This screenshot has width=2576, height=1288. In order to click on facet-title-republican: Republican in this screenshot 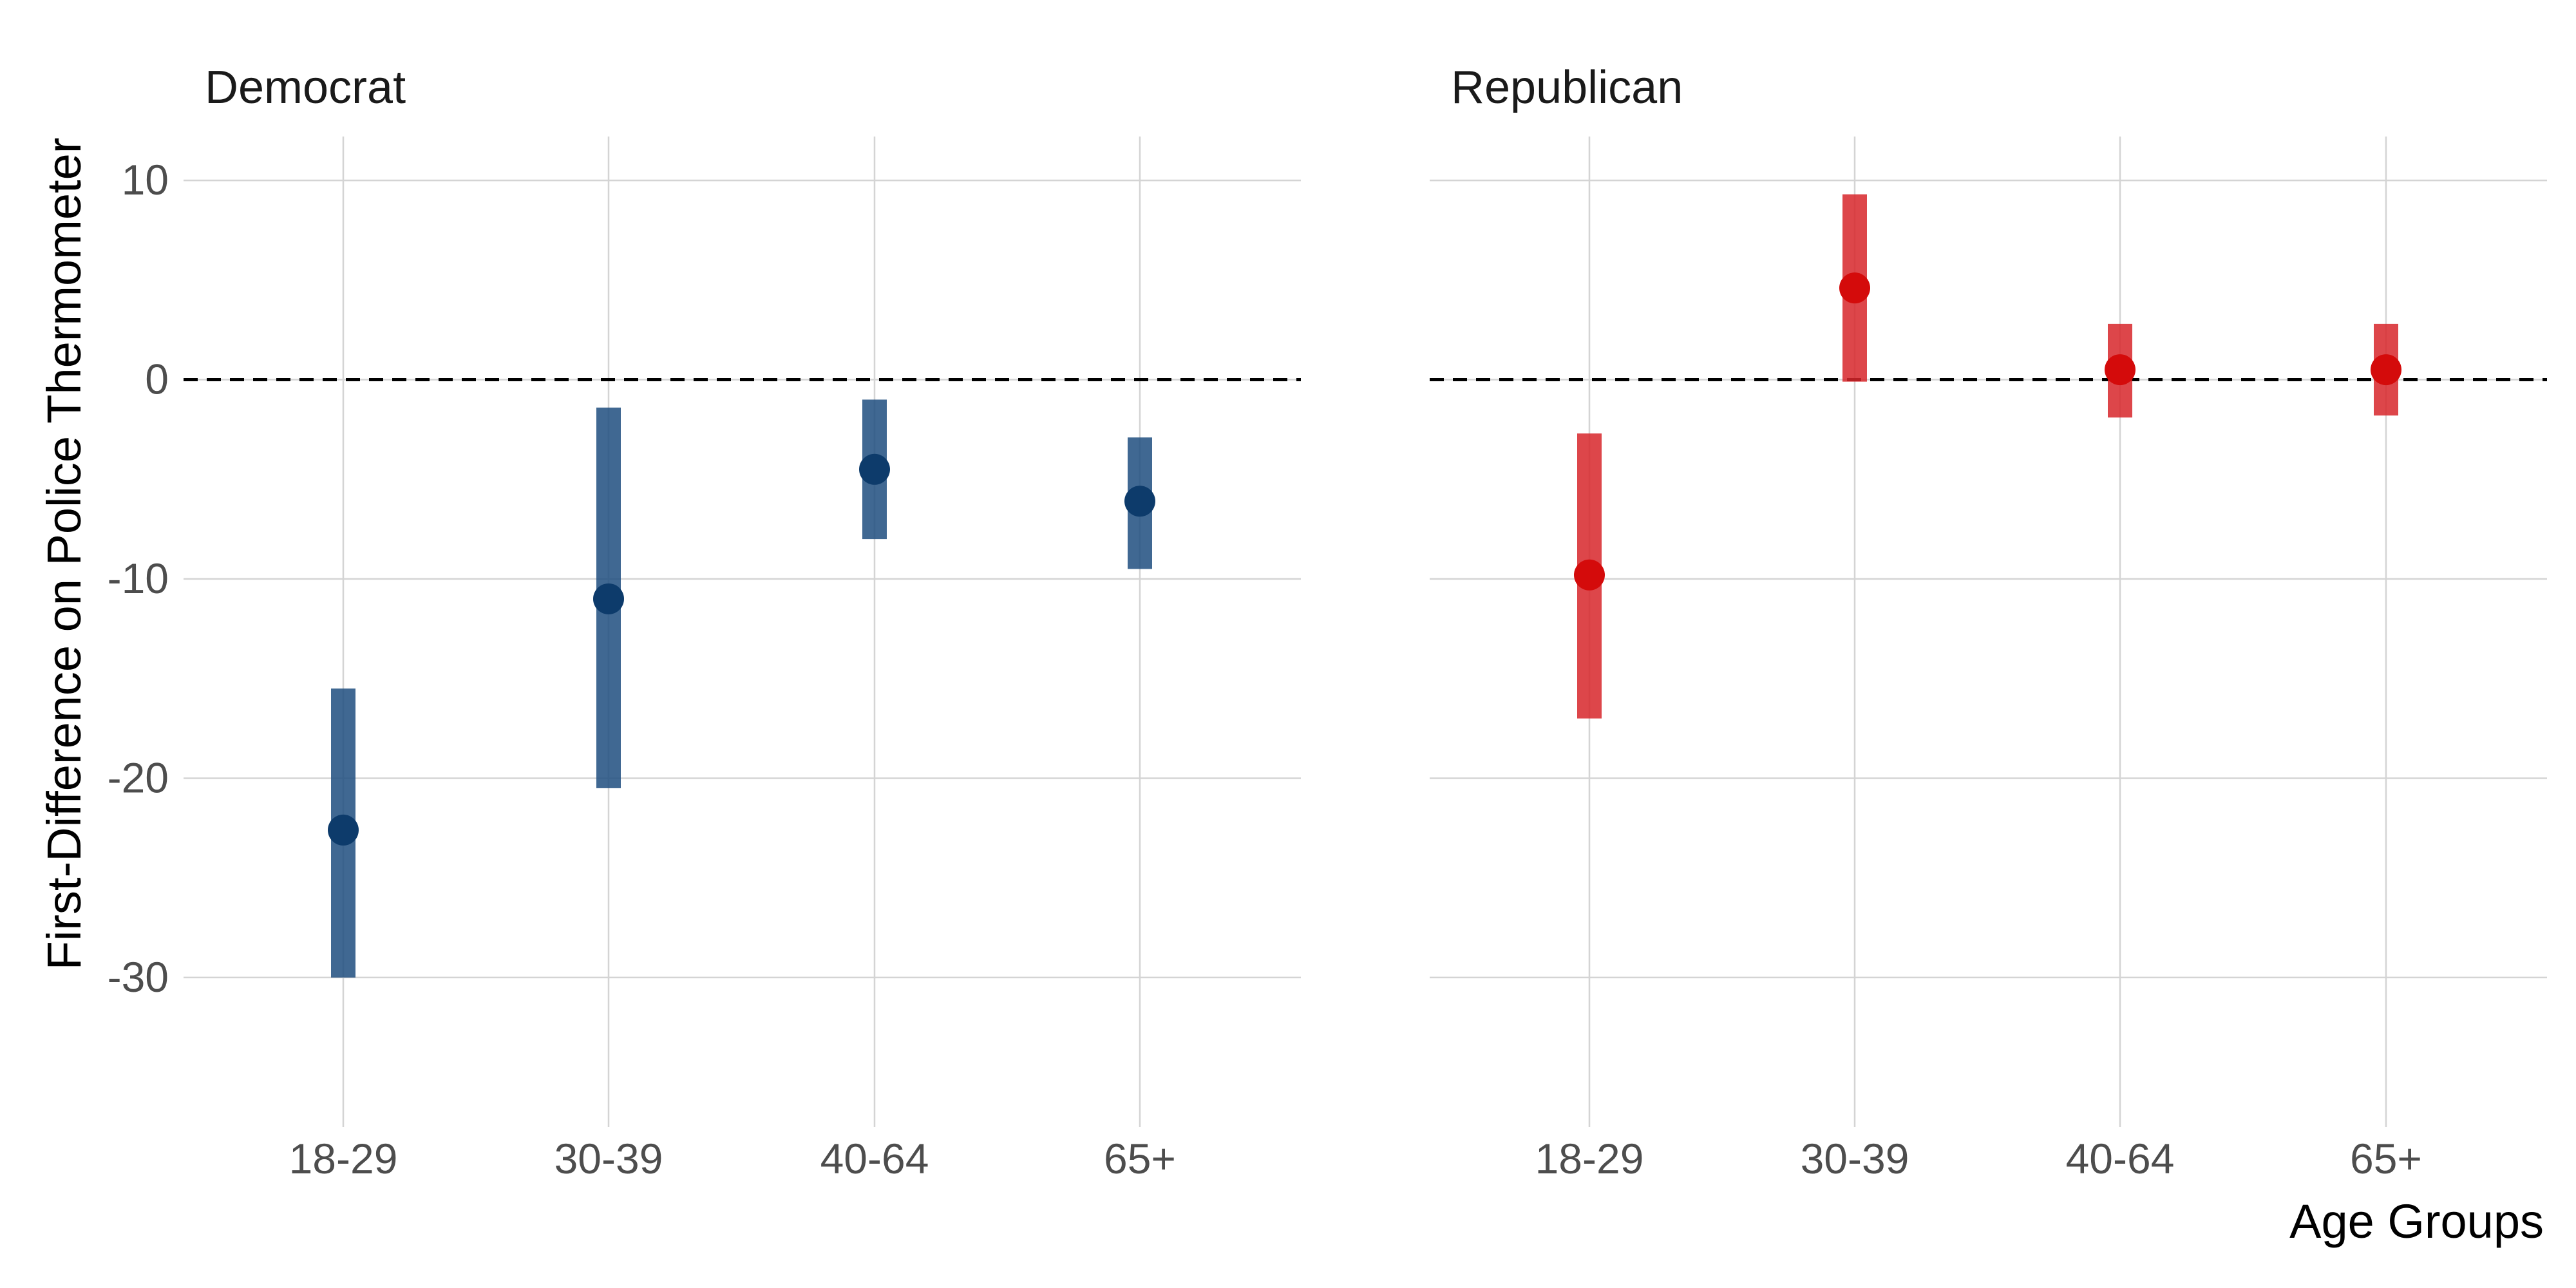, I will do `click(1567, 87)`.